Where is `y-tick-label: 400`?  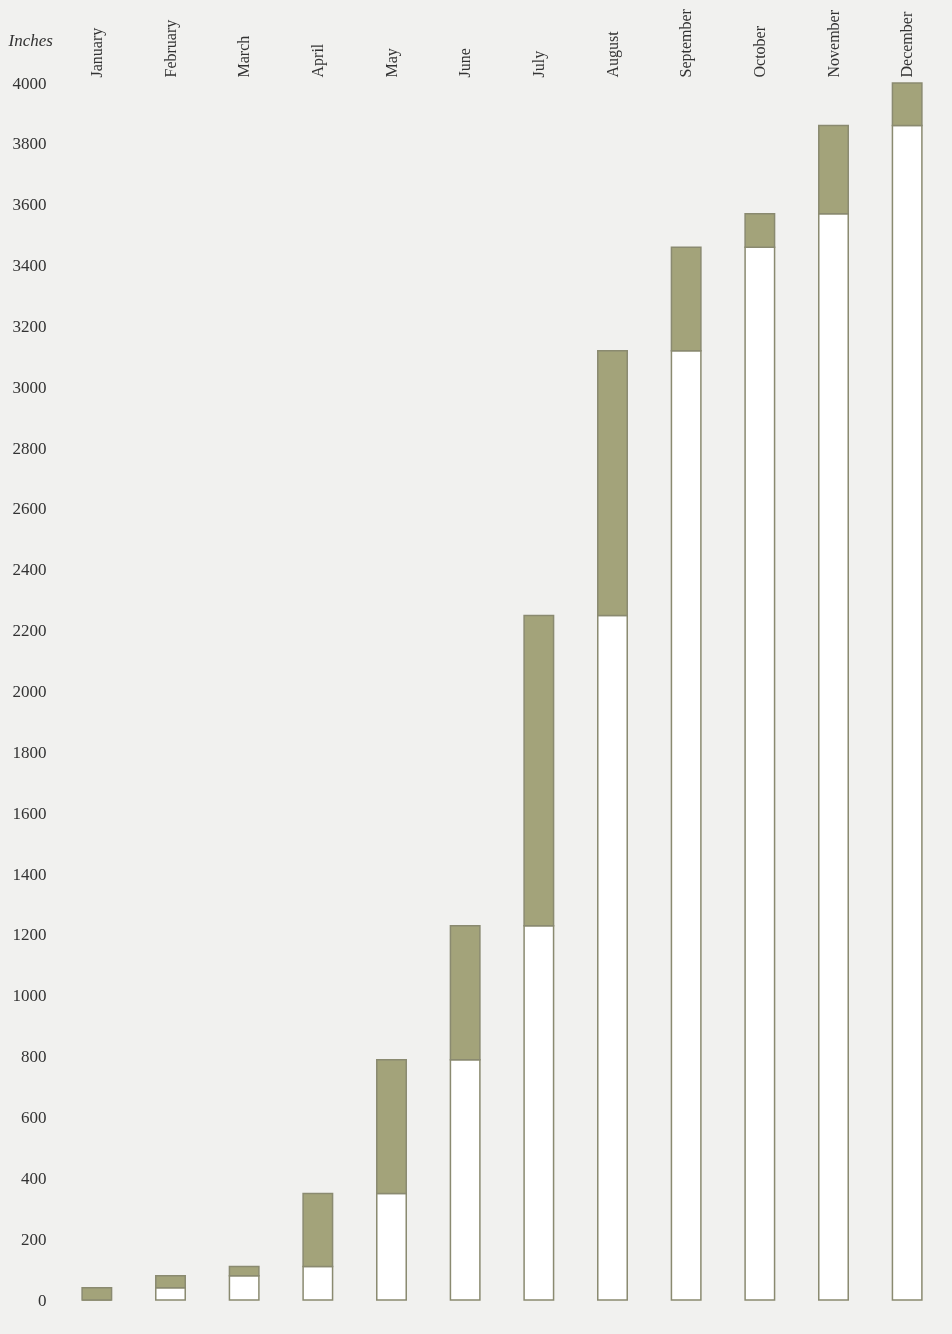
y-tick-label: 400 is located at coordinates (34, 1178).